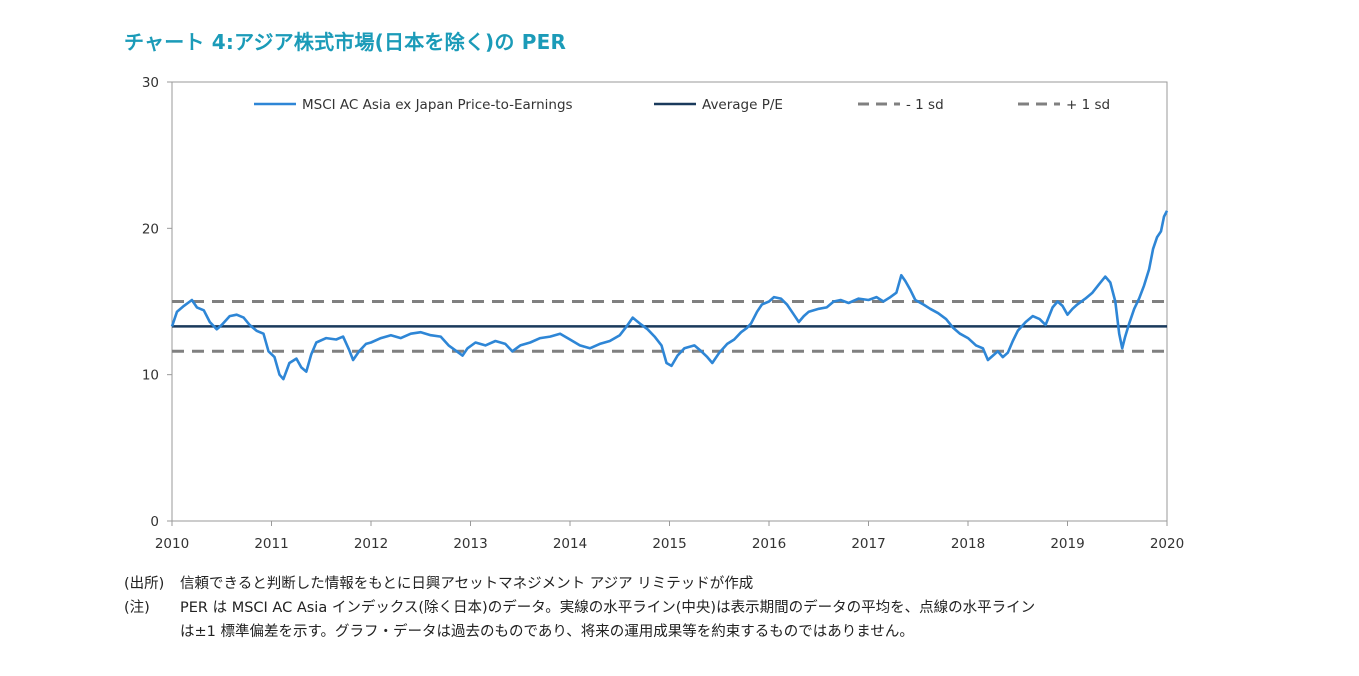  What do you see at coordinates (669, 326) in the screenshot?
I see `reference-lines` at bounding box center [669, 326].